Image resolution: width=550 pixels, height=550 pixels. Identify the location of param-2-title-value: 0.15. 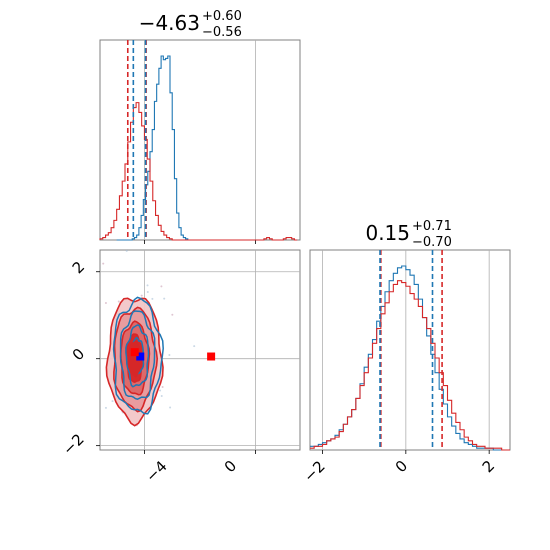
(387, 233).